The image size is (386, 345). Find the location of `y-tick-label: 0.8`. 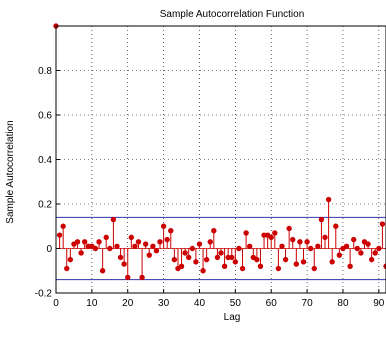

y-tick-label: 0.8 is located at coordinates (45, 71).